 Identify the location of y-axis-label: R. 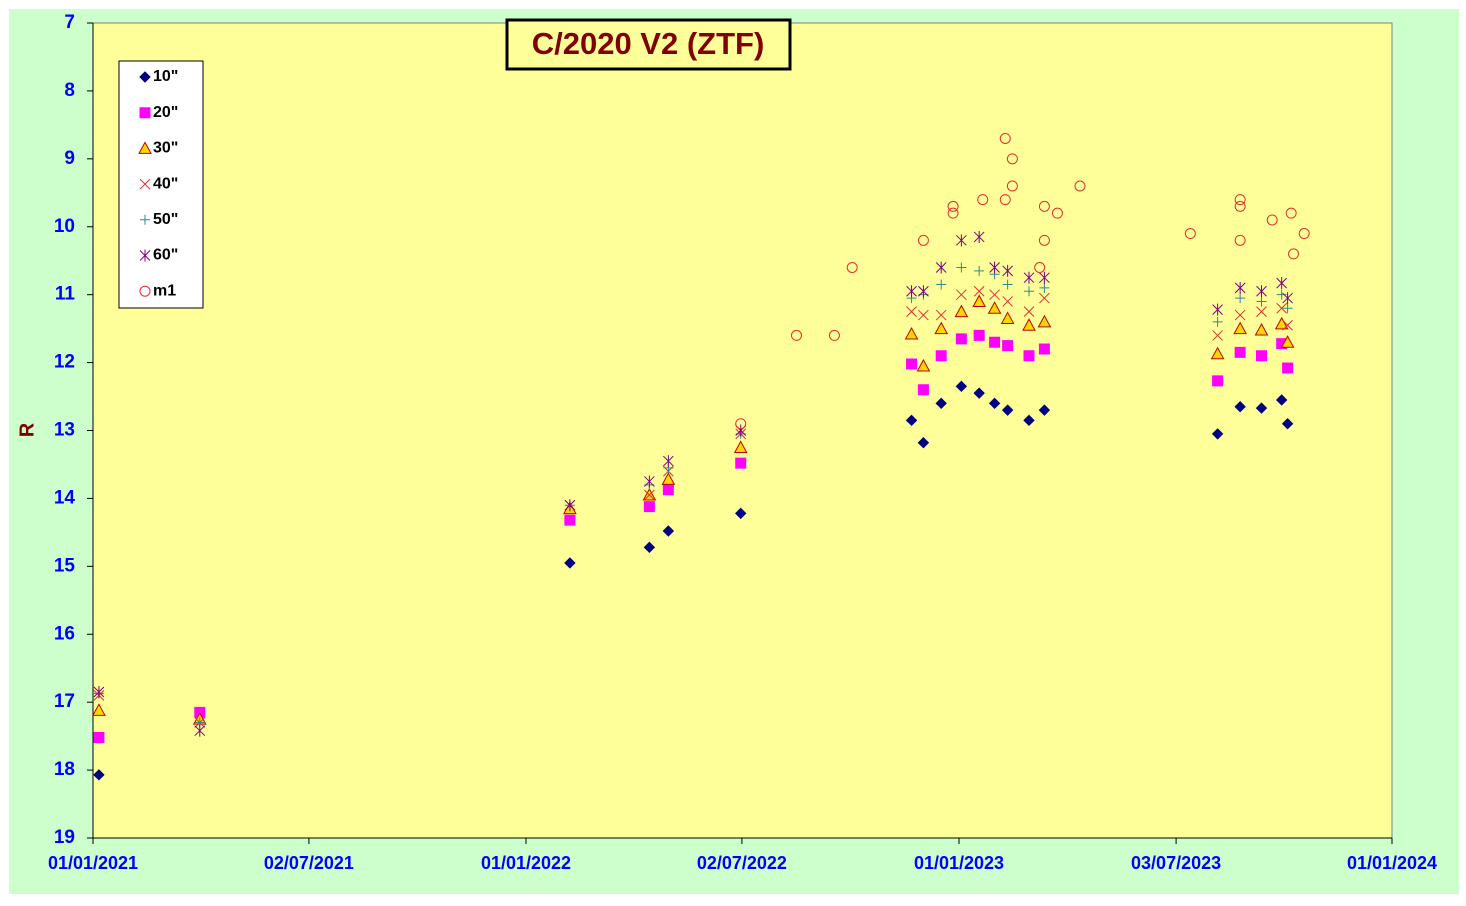
(27, 429).